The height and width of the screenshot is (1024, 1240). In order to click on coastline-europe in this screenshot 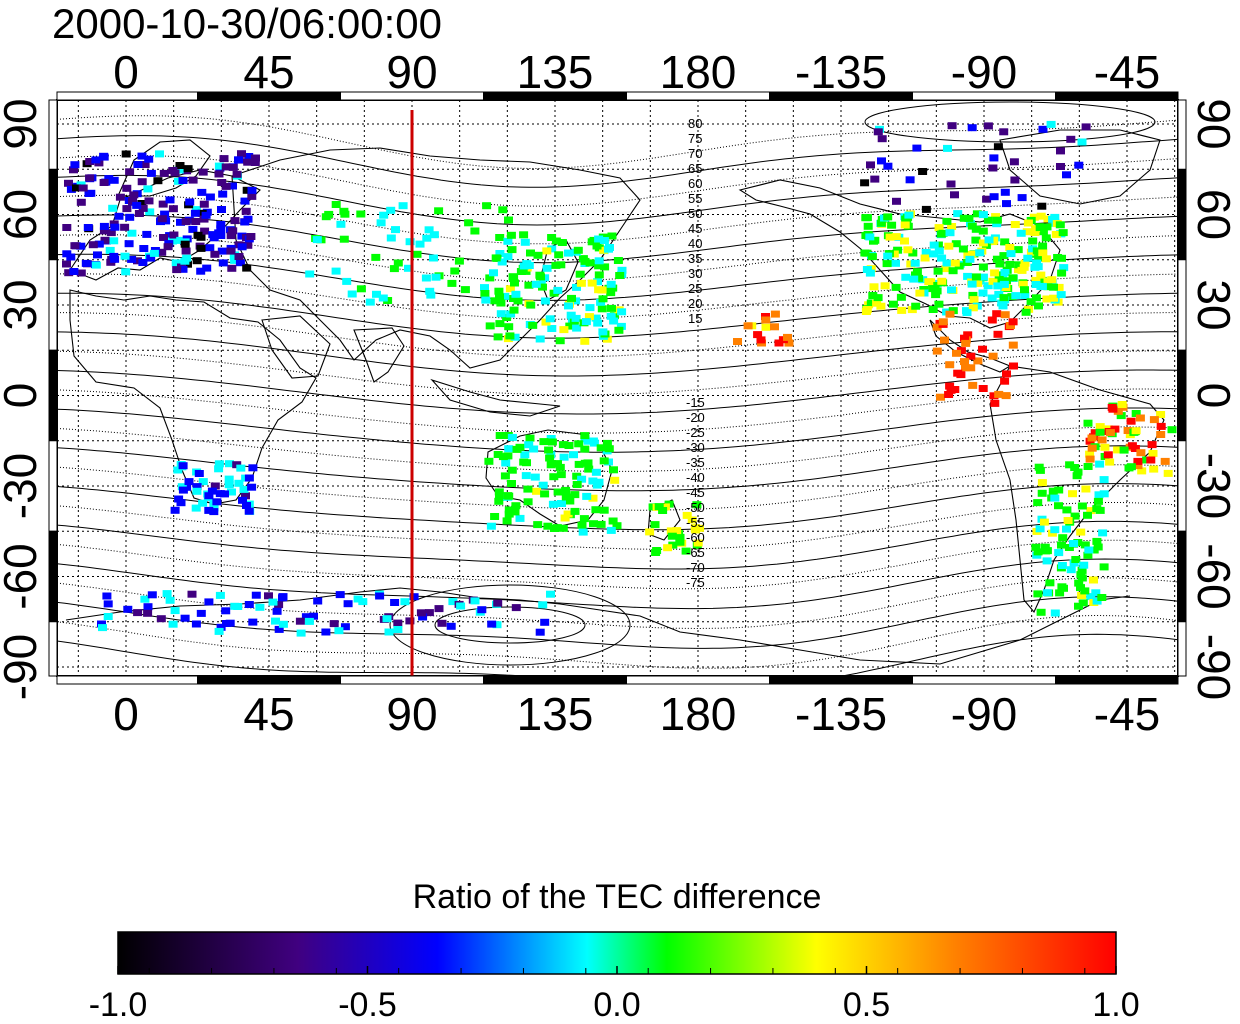, I will do `click(165, 225)`.